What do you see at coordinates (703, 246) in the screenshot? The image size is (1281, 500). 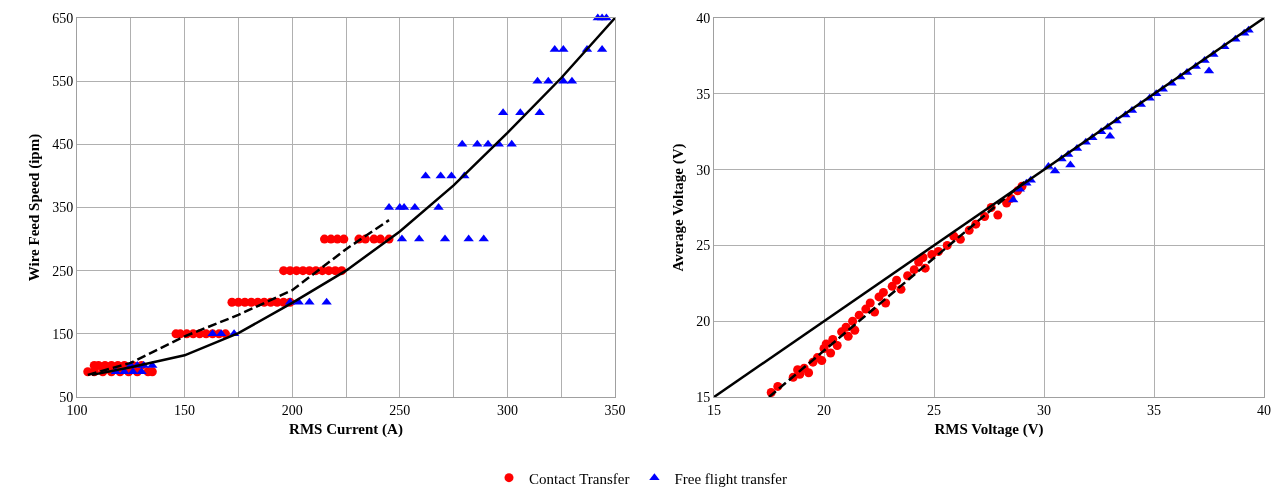 I see `y-tick-label: 25` at bounding box center [703, 246].